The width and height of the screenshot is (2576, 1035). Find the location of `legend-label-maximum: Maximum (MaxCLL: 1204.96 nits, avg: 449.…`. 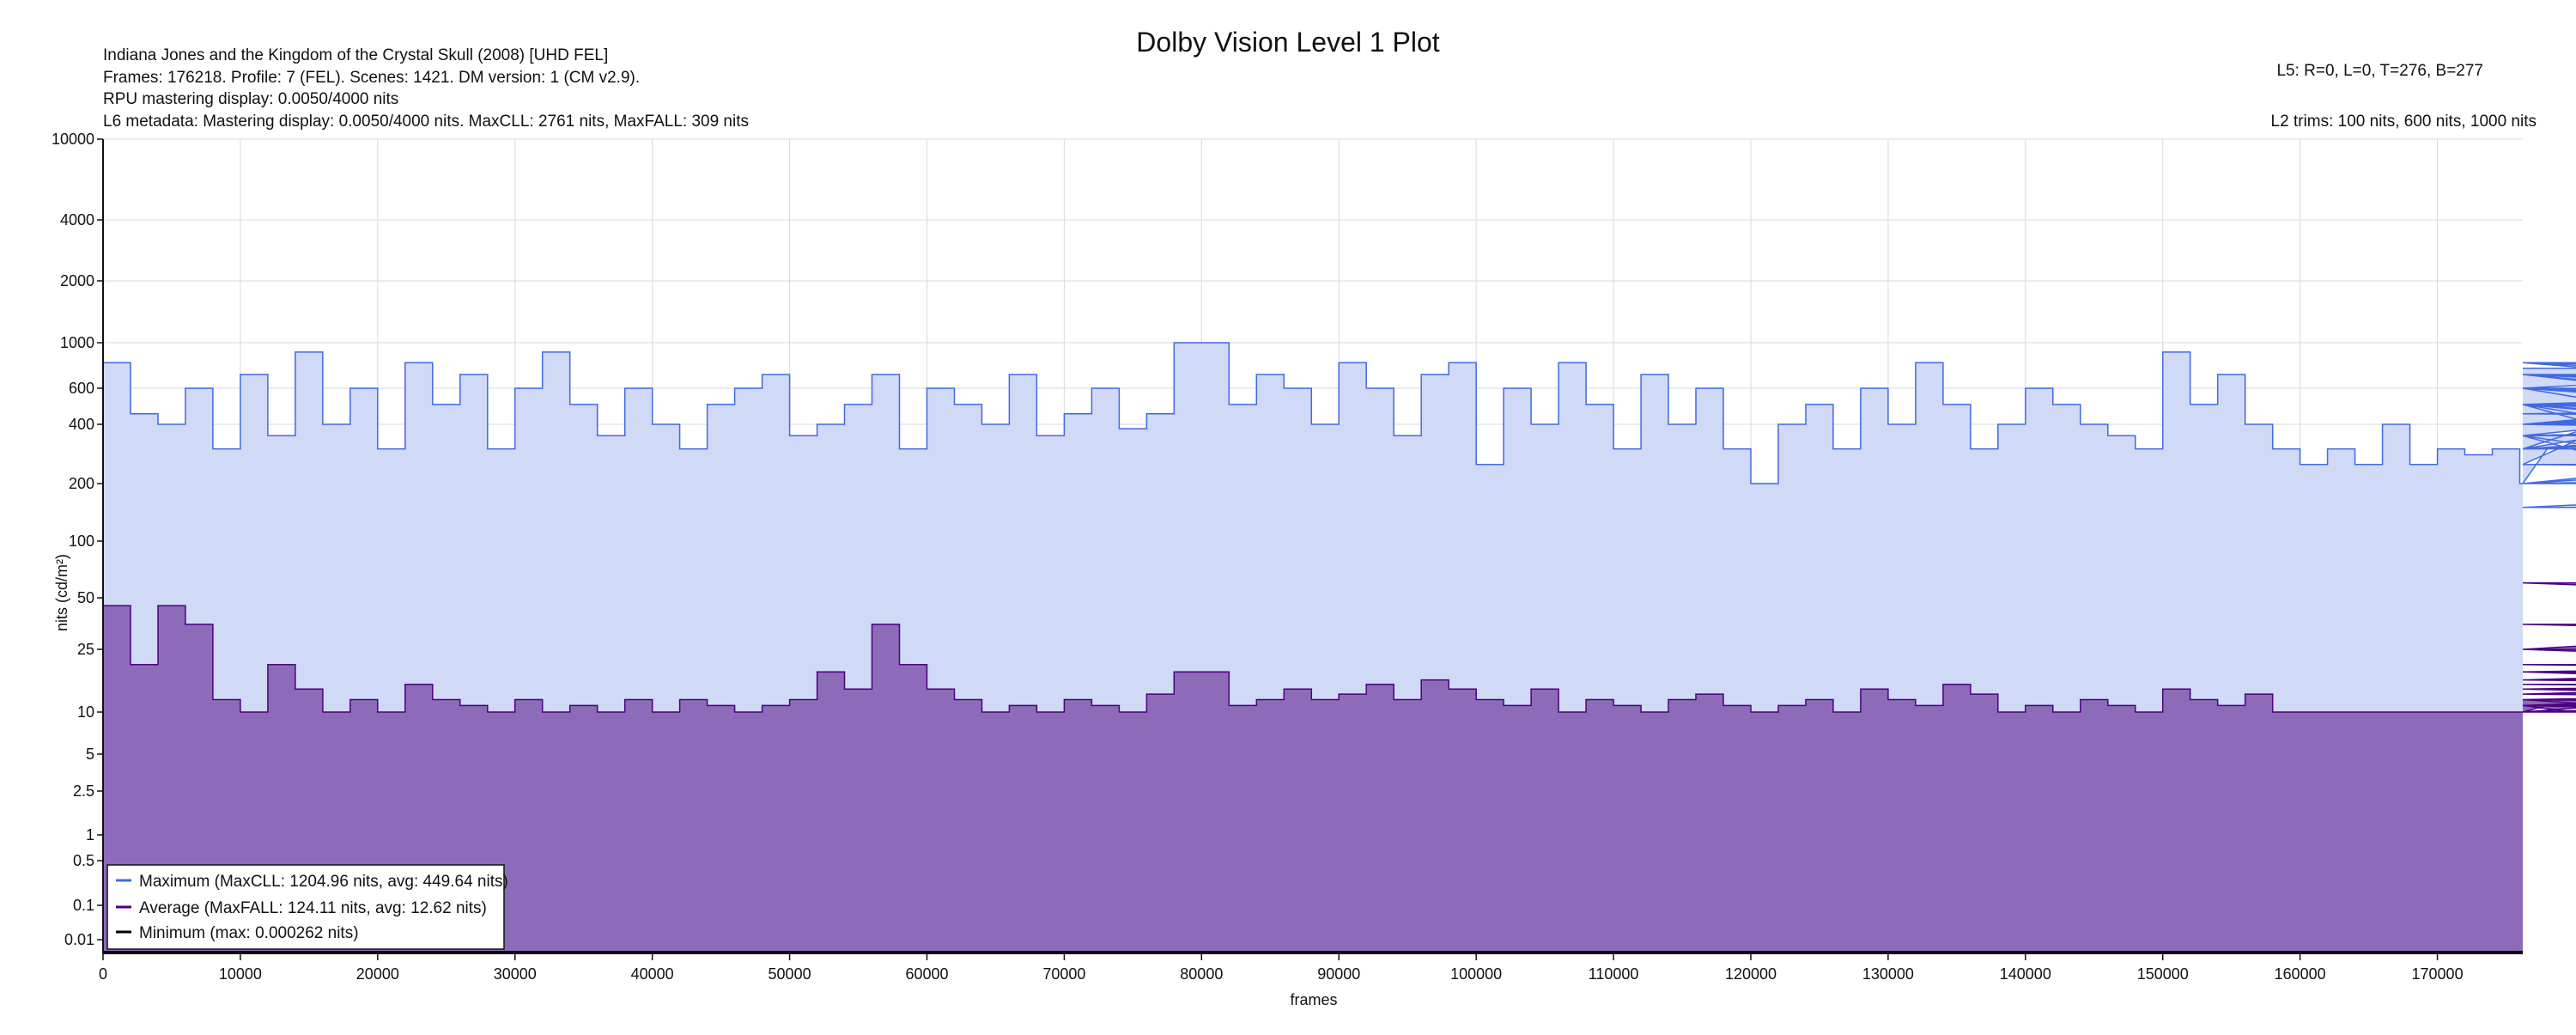

legend-label-maximum: Maximum (MaxCLL: 1204.96 nits, avg: 449.… is located at coordinates (323, 882).